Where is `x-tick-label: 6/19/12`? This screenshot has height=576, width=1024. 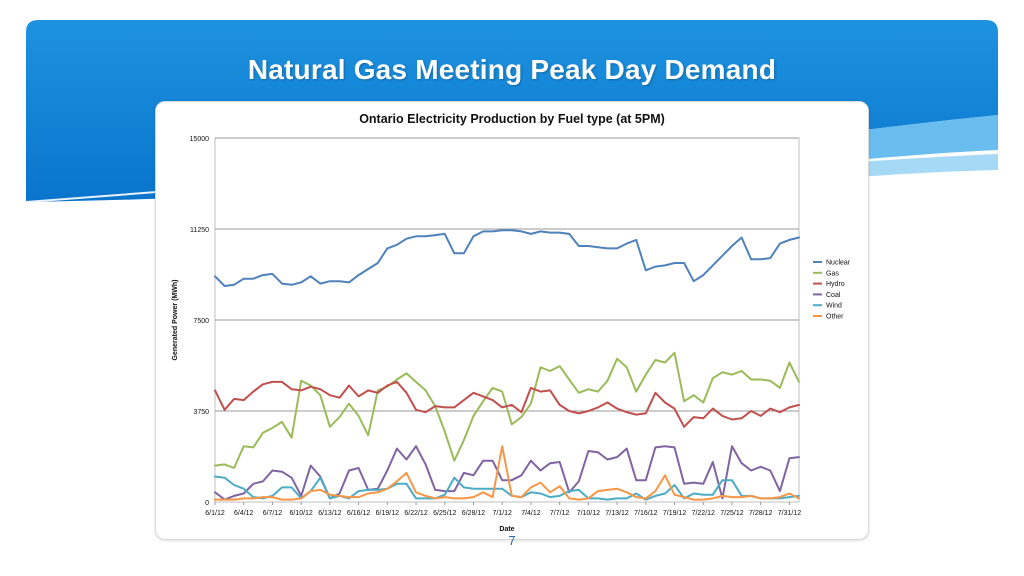 x-tick-label: 6/19/12 is located at coordinates (387, 513).